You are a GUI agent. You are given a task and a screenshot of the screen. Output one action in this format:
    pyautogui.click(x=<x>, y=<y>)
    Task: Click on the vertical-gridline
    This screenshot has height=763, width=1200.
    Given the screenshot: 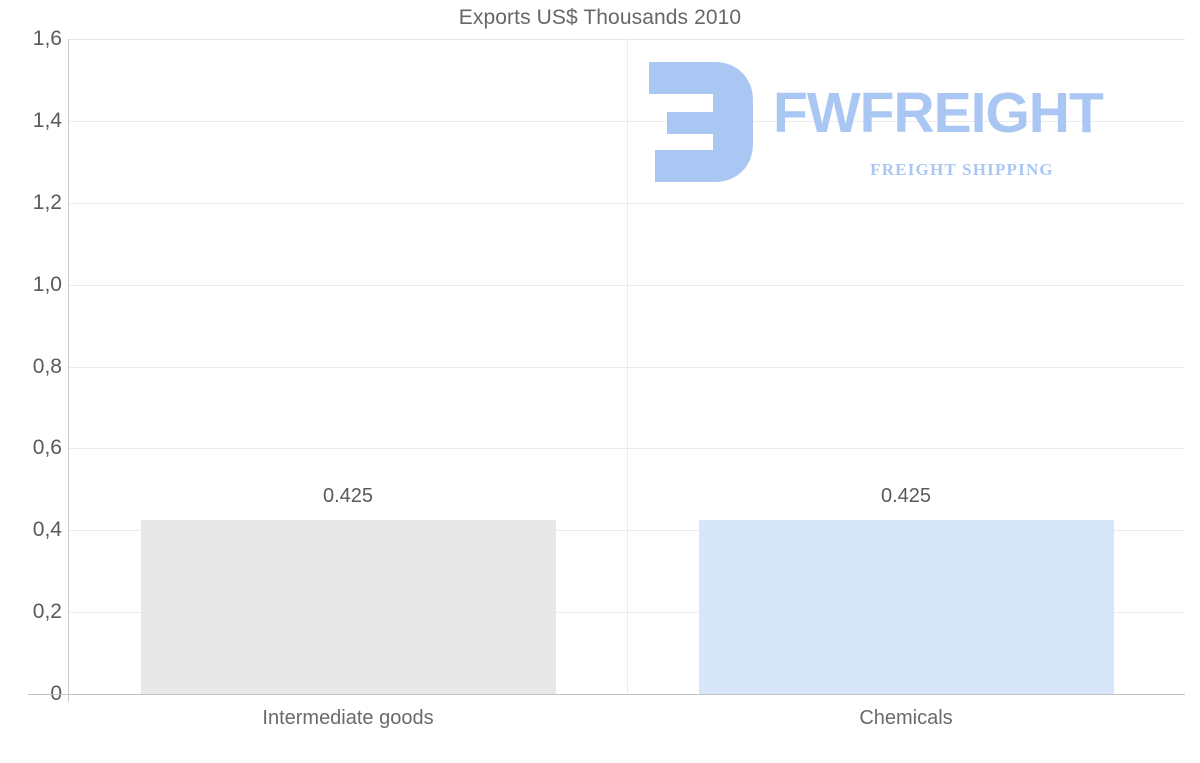 What is the action you would take?
    pyautogui.click(x=627, y=366)
    